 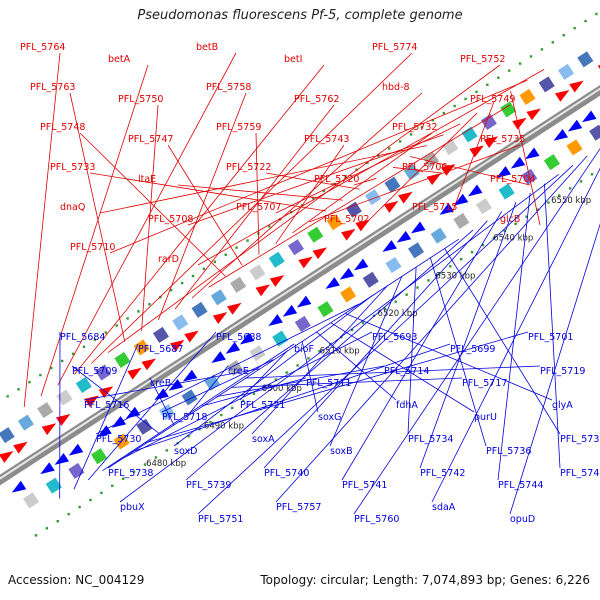 I want to click on forward-gene-label: betA, so click(x=119, y=59).